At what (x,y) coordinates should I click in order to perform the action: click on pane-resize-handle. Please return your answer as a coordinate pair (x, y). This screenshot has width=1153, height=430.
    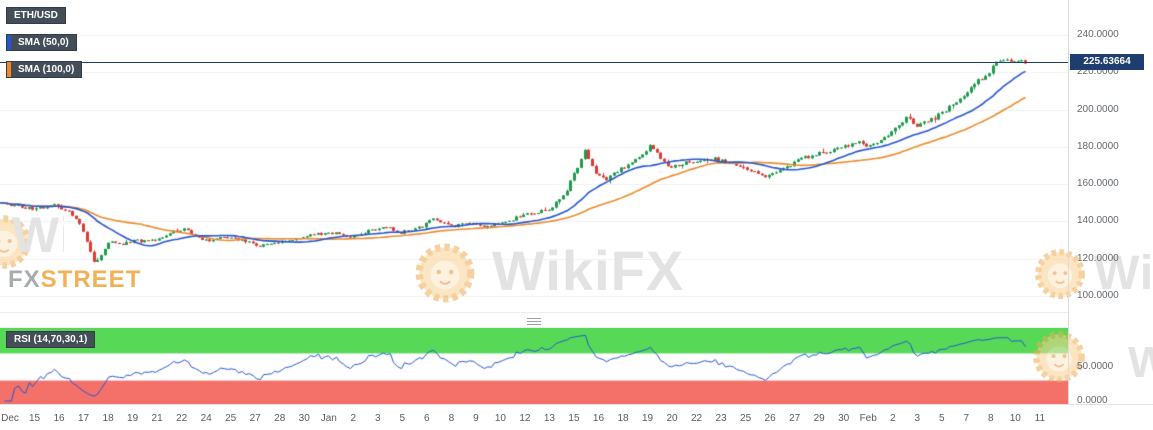
    Looking at the image, I should click on (534, 320).